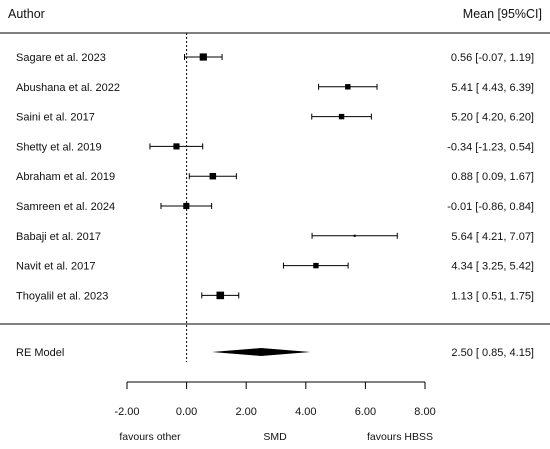 This screenshot has height=449, width=550. I want to click on study-label: Babaji et al. 2017, so click(58, 237).